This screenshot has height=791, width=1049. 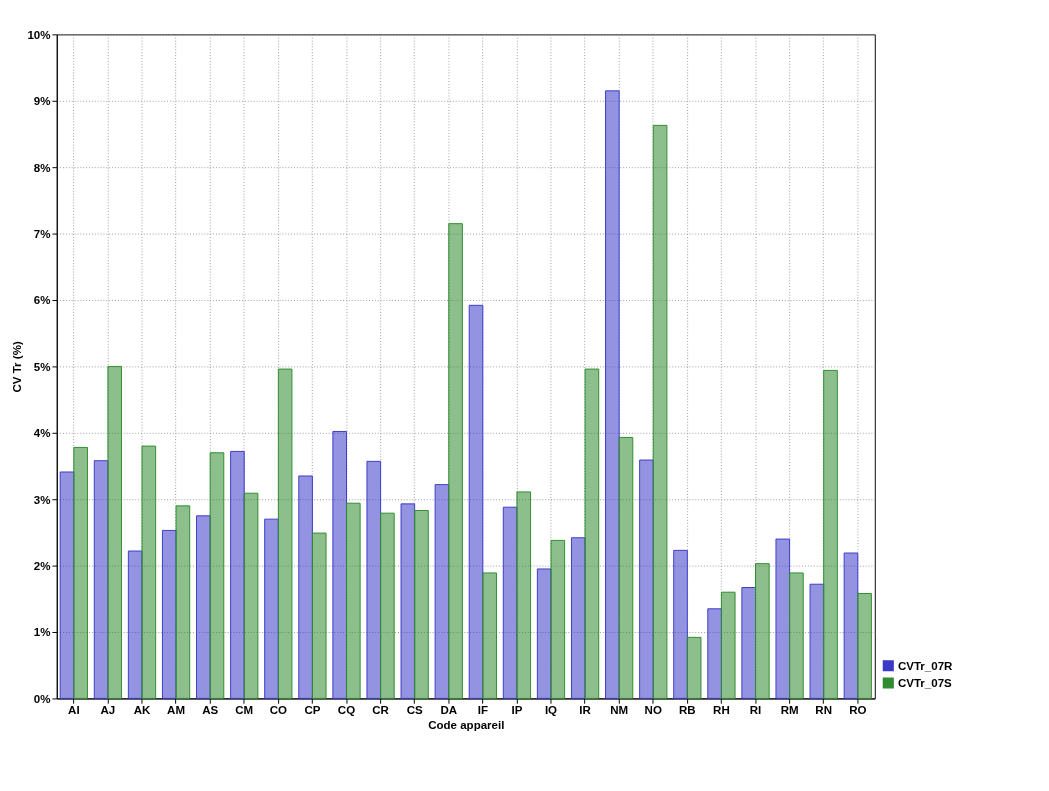 What do you see at coordinates (42, 698) in the screenshot?
I see `y-tick-label: 0%` at bounding box center [42, 698].